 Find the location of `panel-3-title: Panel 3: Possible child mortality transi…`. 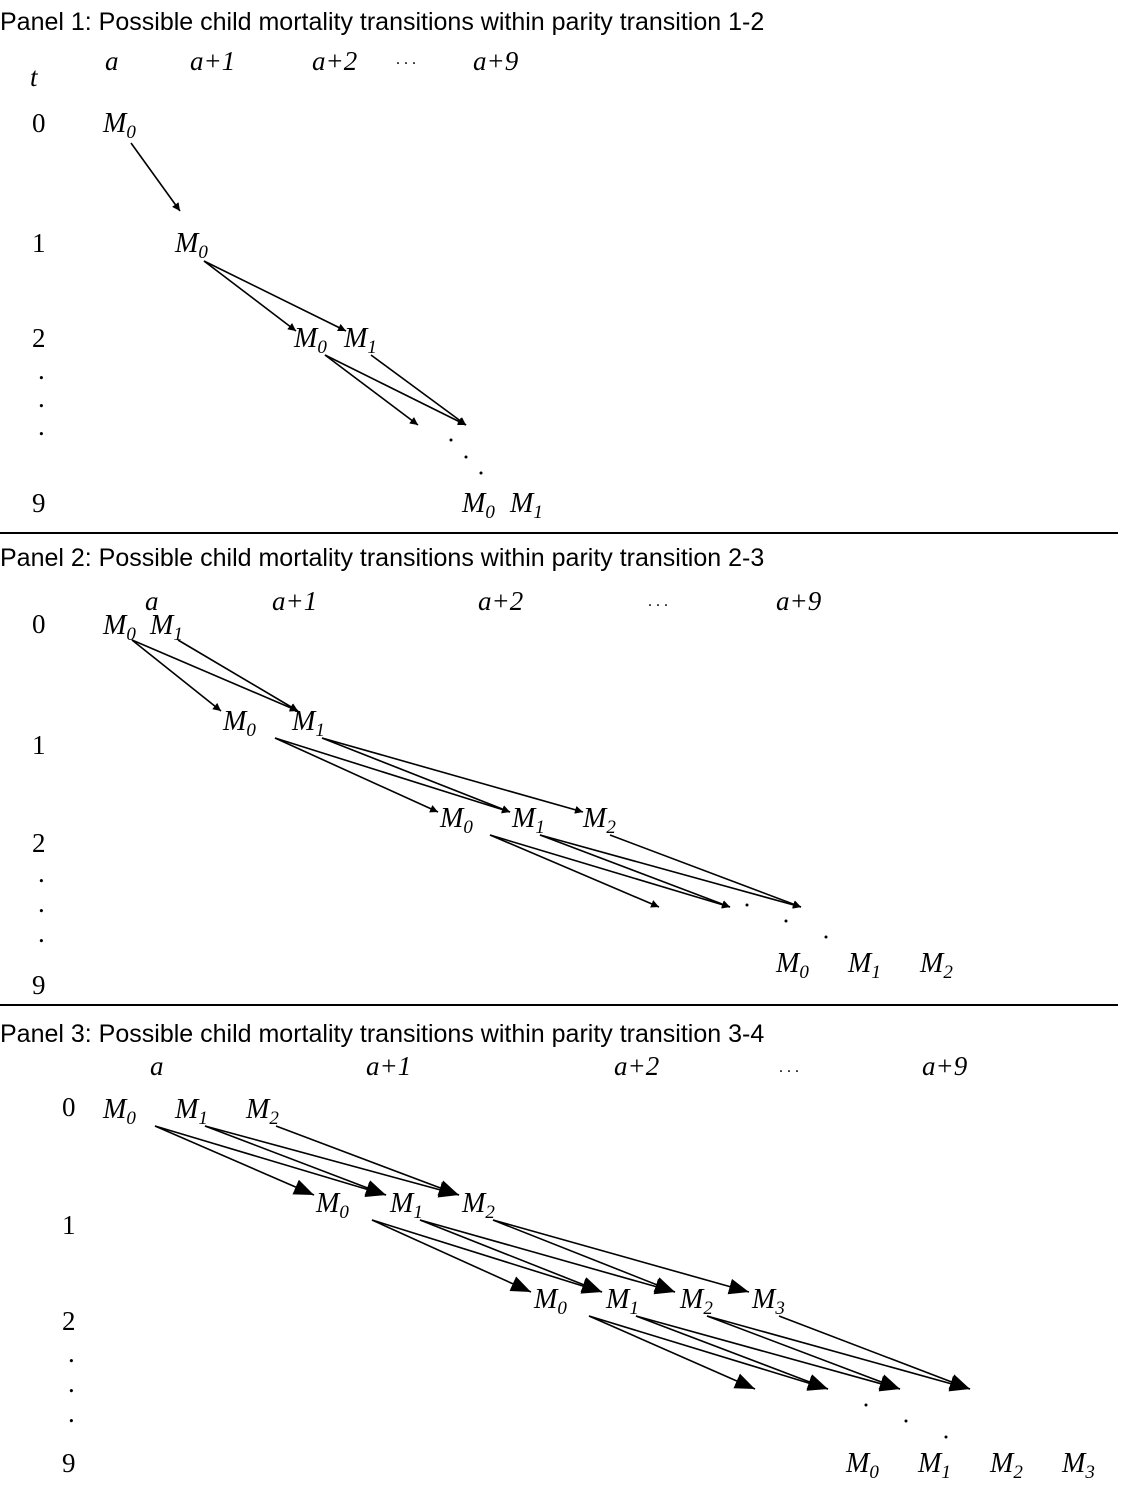

panel-3-title: Panel 3: Possible child mortality transi… is located at coordinates (382, 1034).